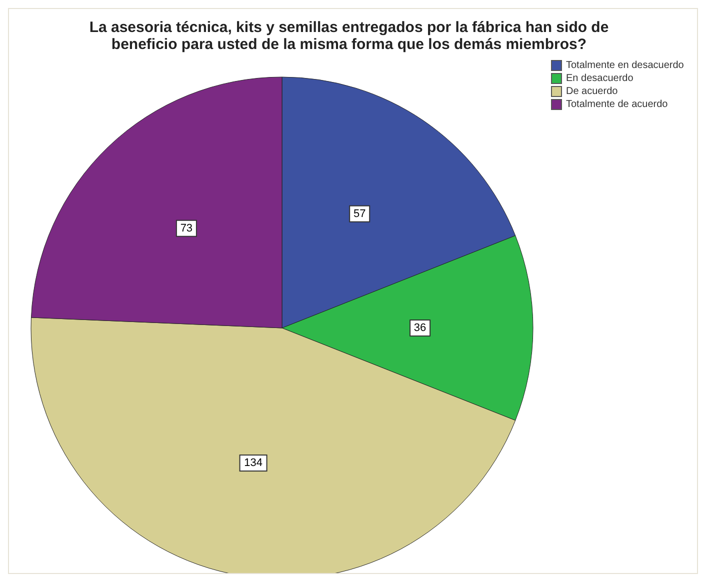  What do you see at coordinates (186, 228) in the screenshot?
I see `data-label: 73` at bounding box center [186, 228].